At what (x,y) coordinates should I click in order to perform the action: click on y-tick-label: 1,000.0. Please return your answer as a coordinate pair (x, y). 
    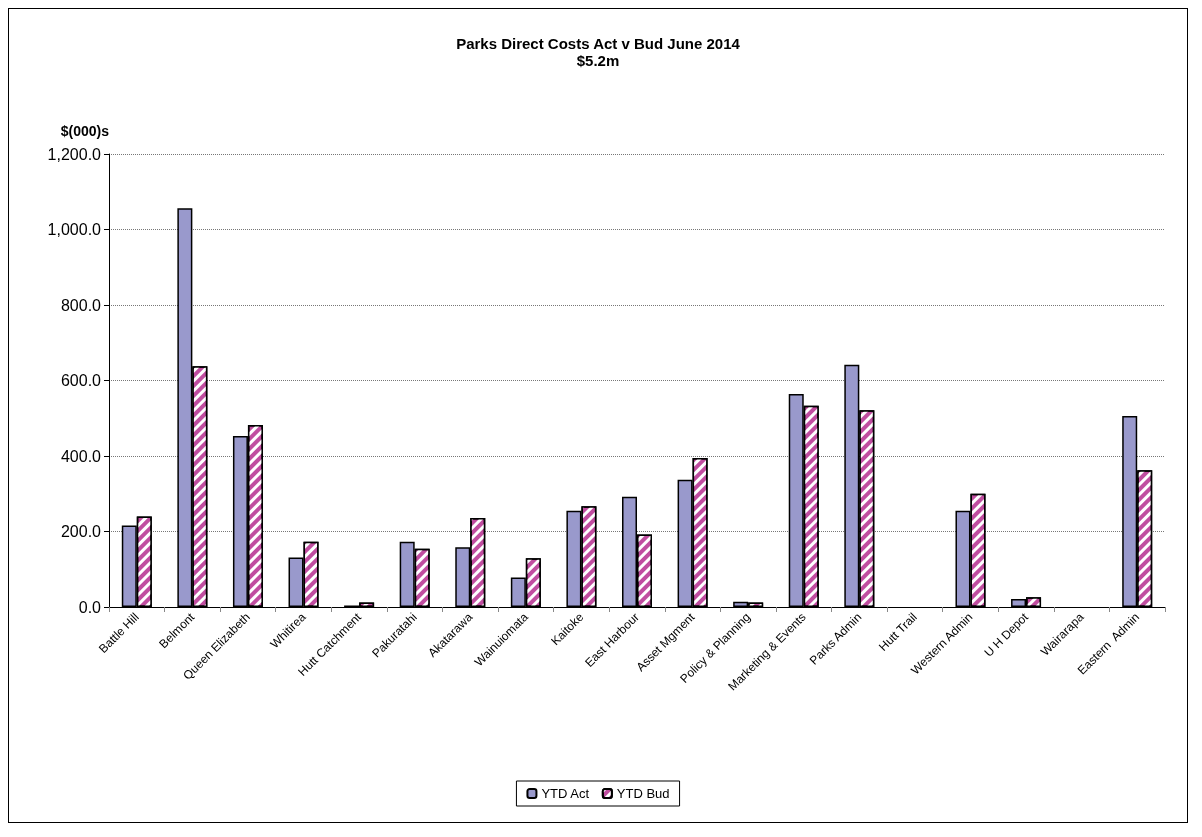
    Looking at the image, I should click on (74, 229).